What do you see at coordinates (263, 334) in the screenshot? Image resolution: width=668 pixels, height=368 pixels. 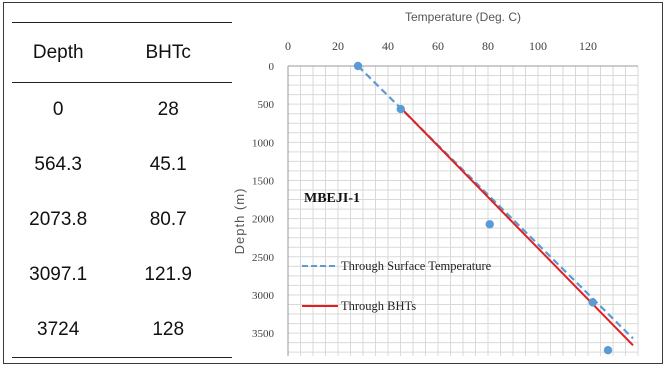 I see `y-tick-label: 3500` at bounding box center [263, 334].